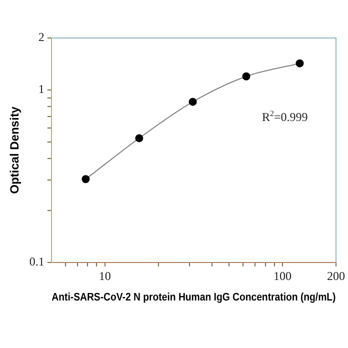 The image size is (348, 348). Describe the element at coordinates (104, 275) in the screenshot. I see `x-tick-label: 10` at that location.